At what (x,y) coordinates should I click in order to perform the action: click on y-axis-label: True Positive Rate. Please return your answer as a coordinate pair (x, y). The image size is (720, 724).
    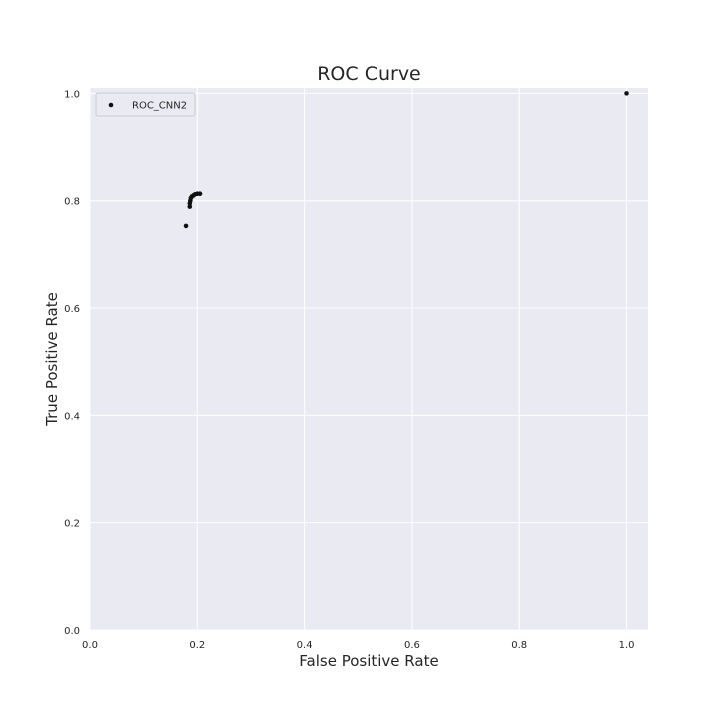
    Looking at the image, I should click on (52, 359).